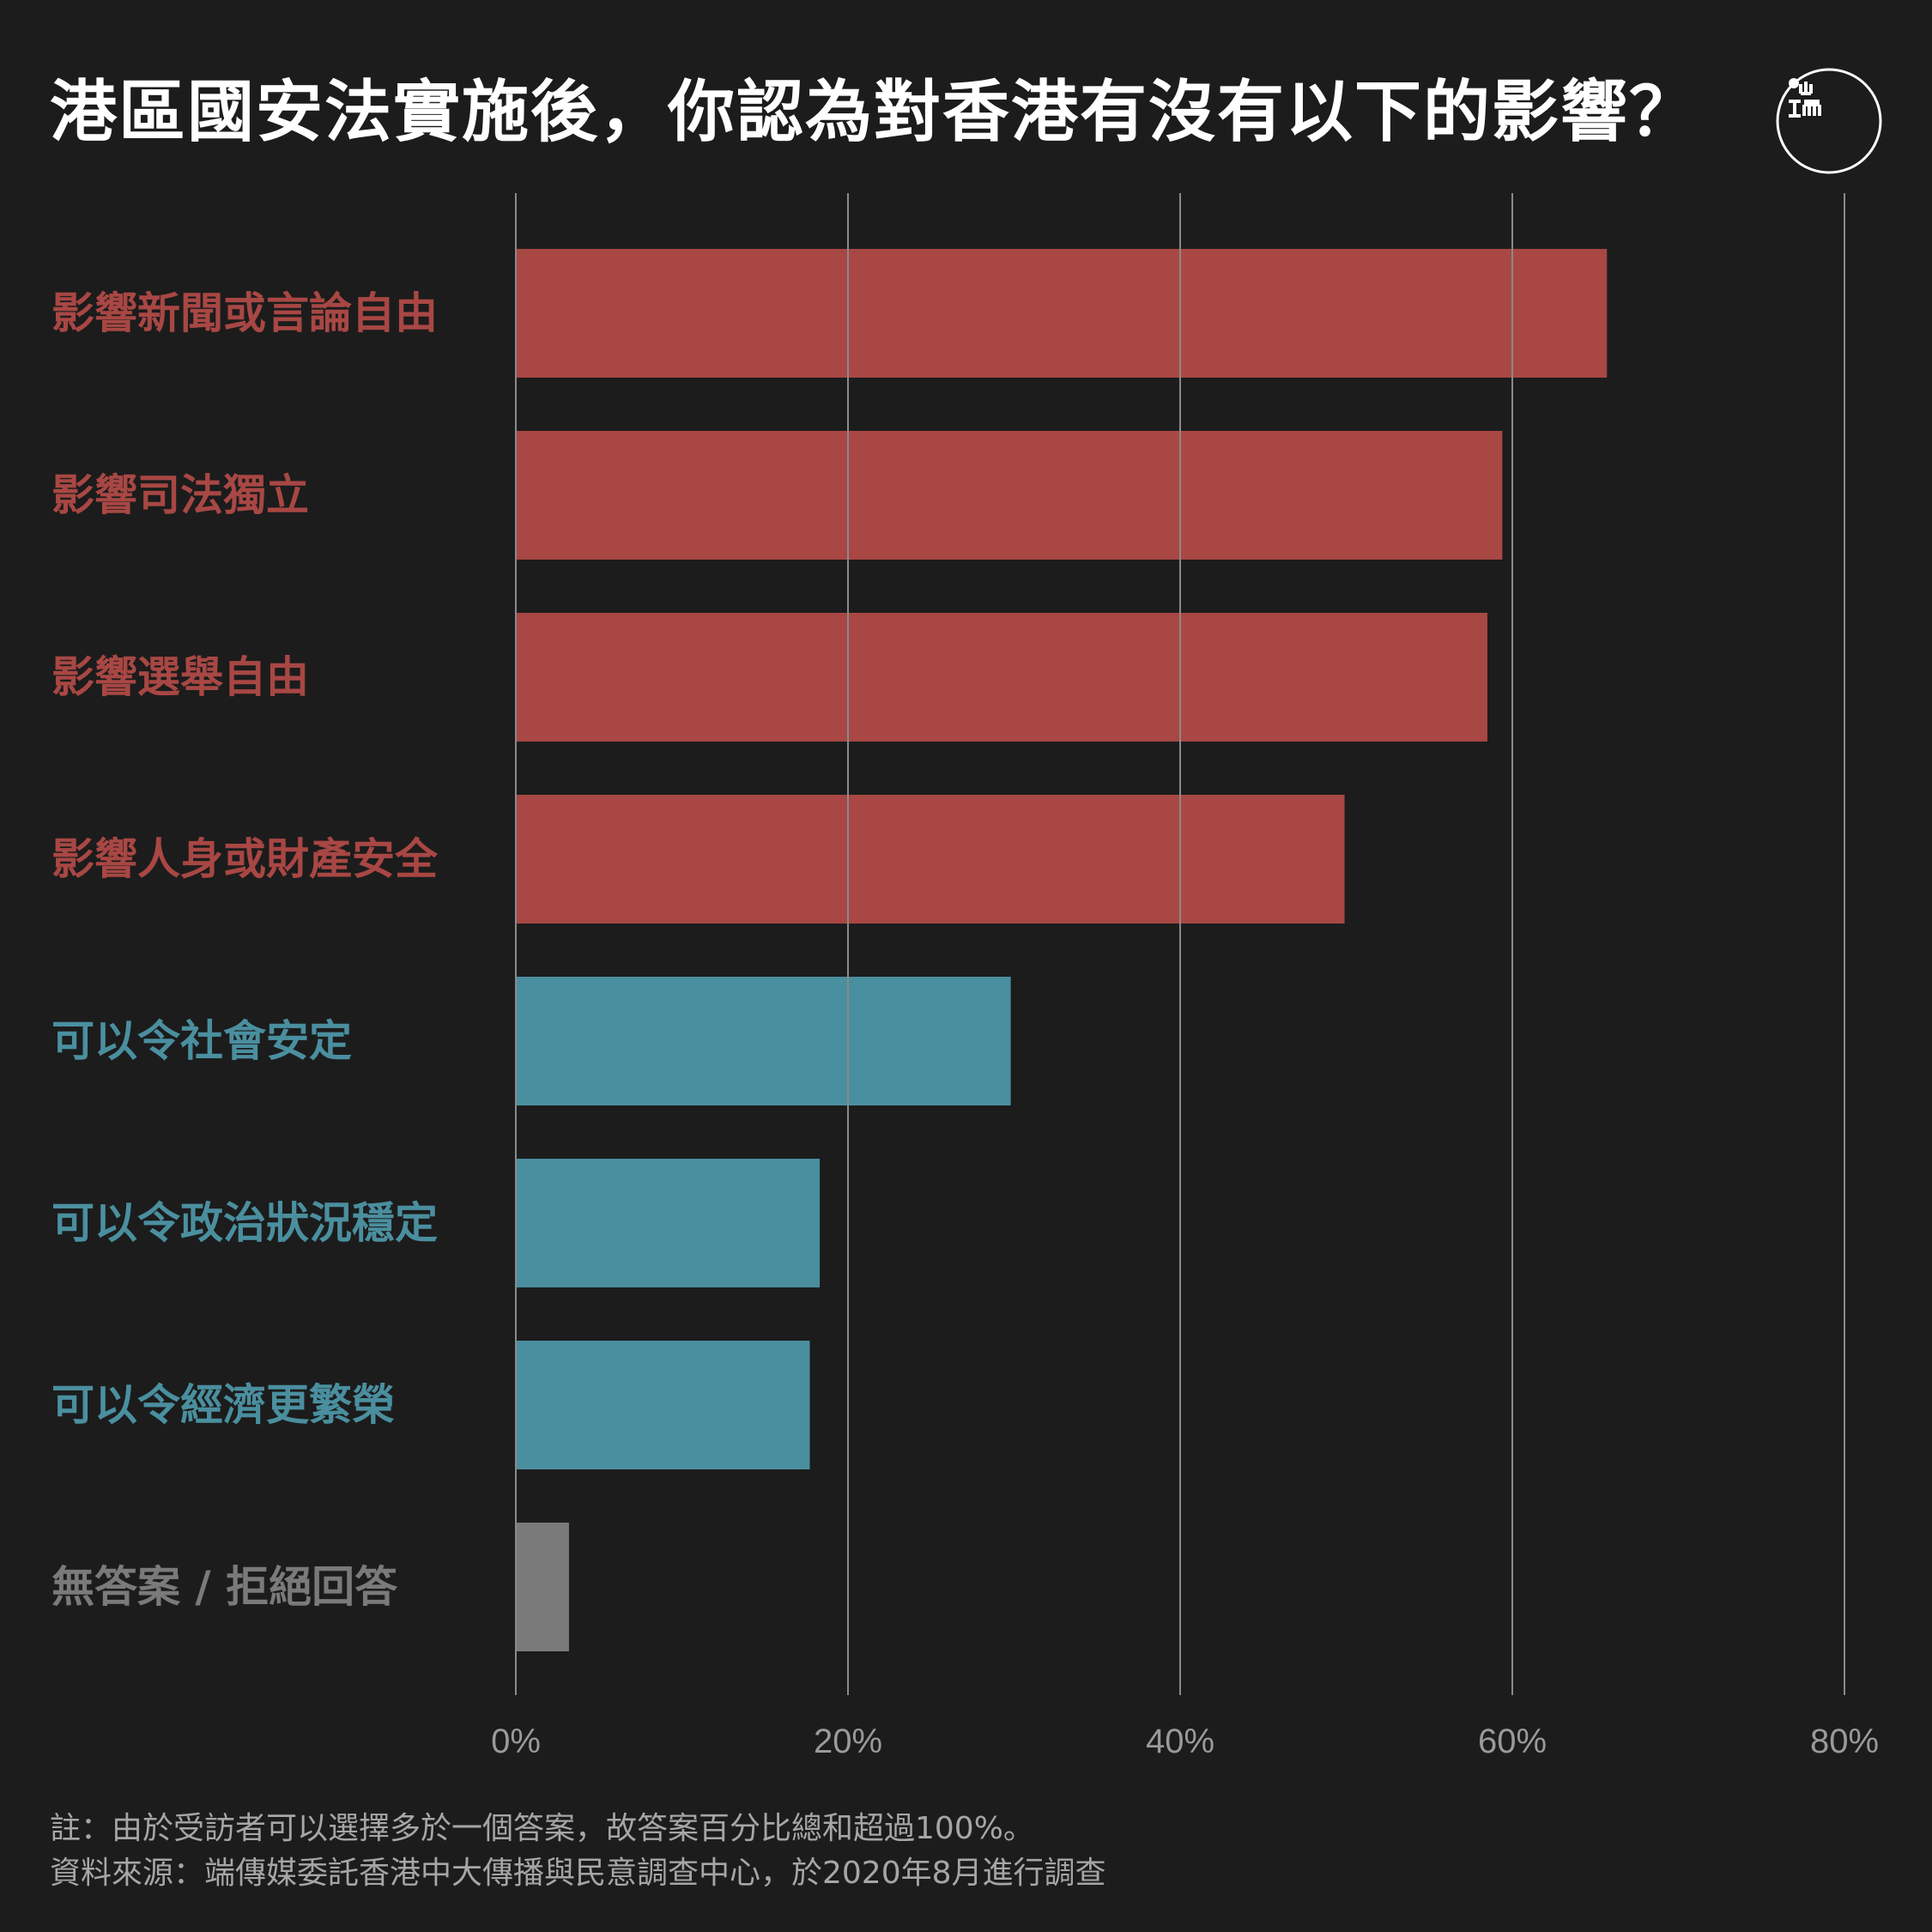  What do you see at coordinates (202, 1041) in the screenshot?
I see `category-label-4: 可以令社會安定` at bounding box center [202, 1041].